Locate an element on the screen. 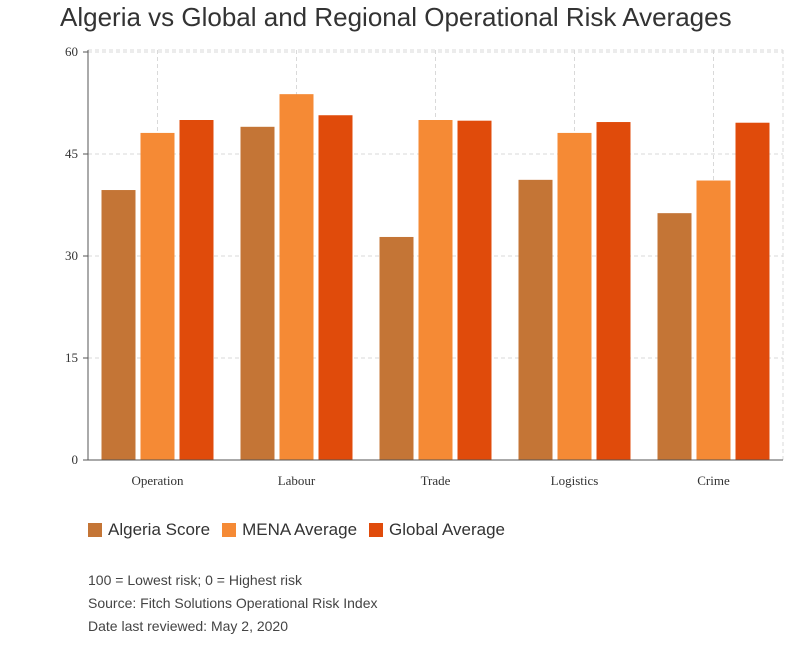 This screenshot has height=658, width=785. y-tick-label-0: 0 is located at coordinates (75, 459).